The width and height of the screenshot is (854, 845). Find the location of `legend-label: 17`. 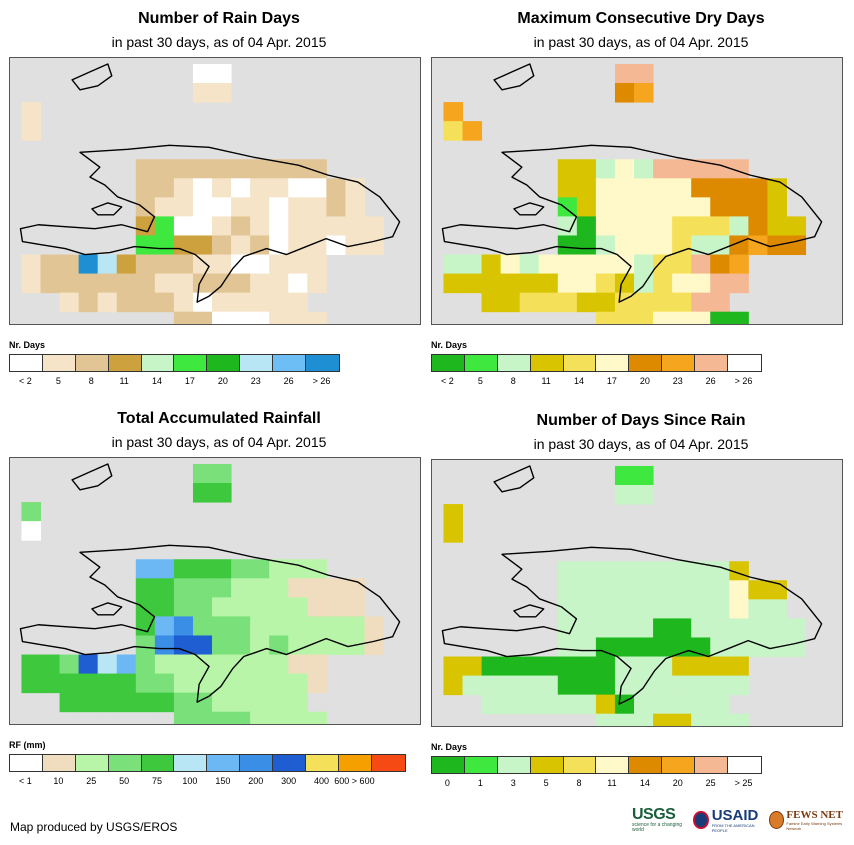

legend-label: 17 is located at coordinates (611, 381).